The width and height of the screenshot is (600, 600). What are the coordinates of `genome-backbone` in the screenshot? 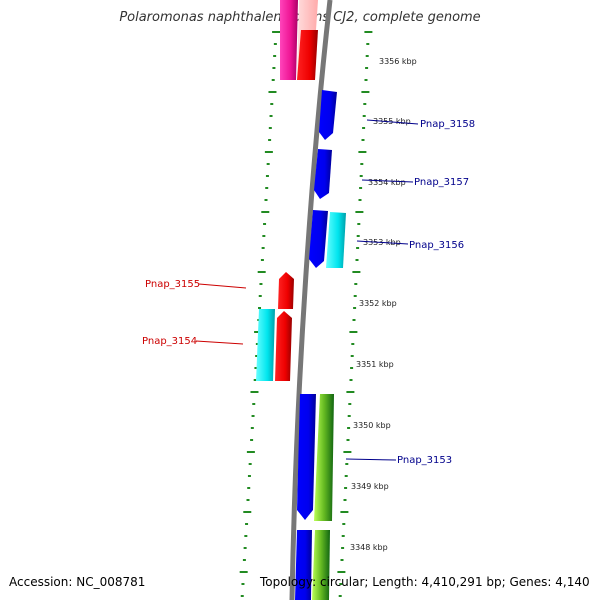 It's located at (311, 300).